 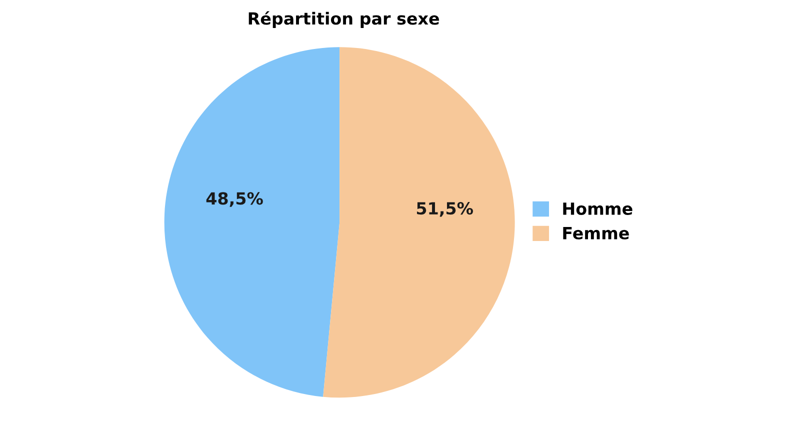 What do you see at coordinates (234, 199) in the screenshot?
I see `data-label: 48,5%` at bounding box center [234, 199].